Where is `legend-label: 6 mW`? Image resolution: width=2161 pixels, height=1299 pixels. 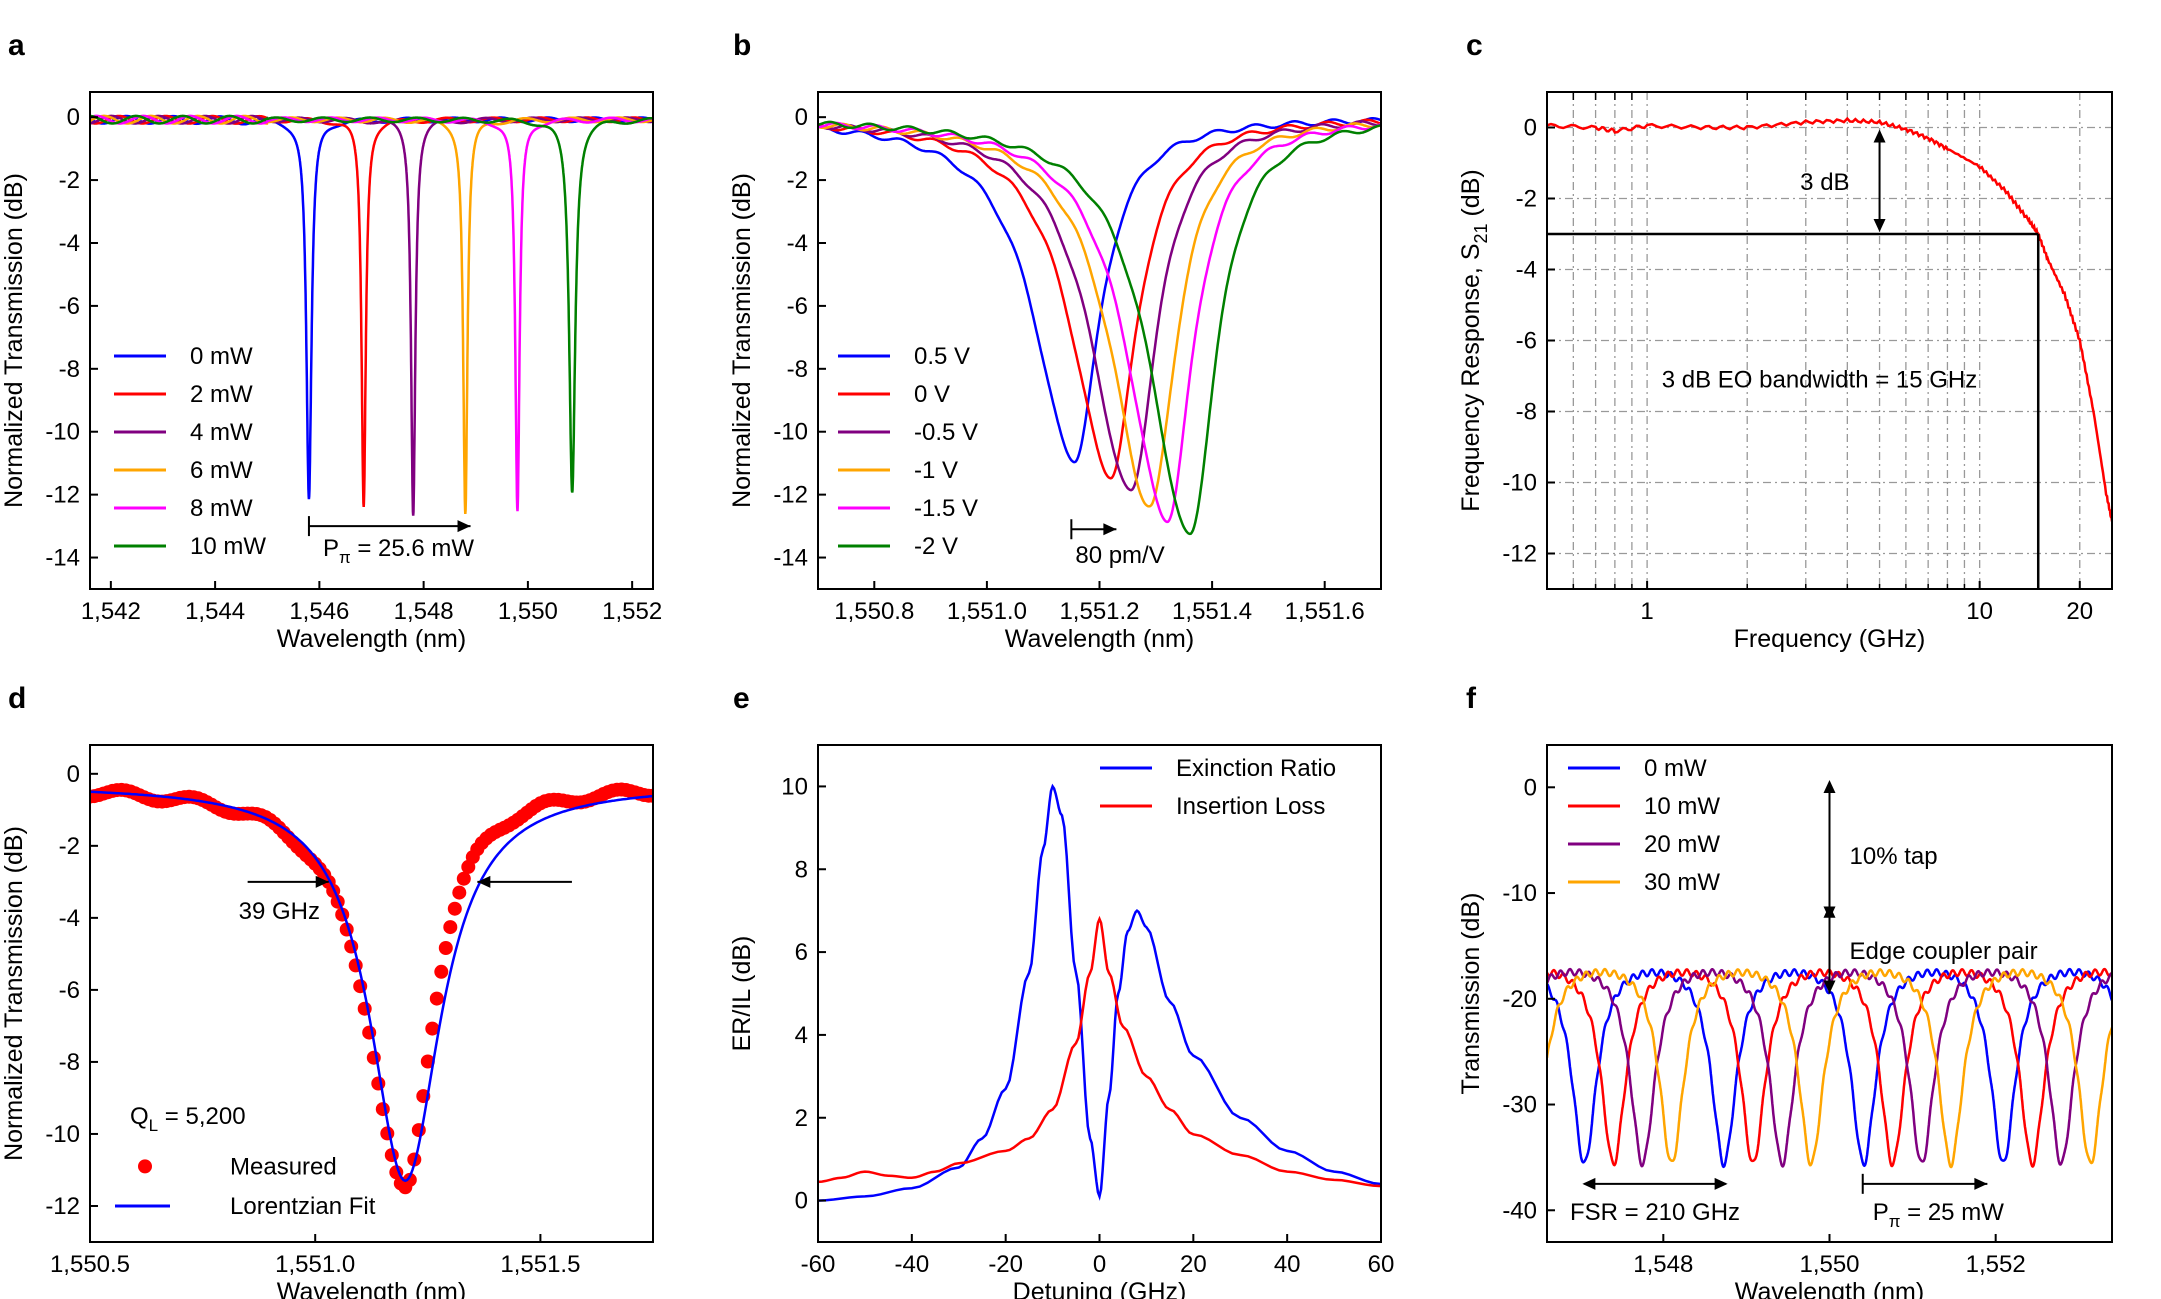
legend-label: 6 mW is located at coordinates (221, 470).